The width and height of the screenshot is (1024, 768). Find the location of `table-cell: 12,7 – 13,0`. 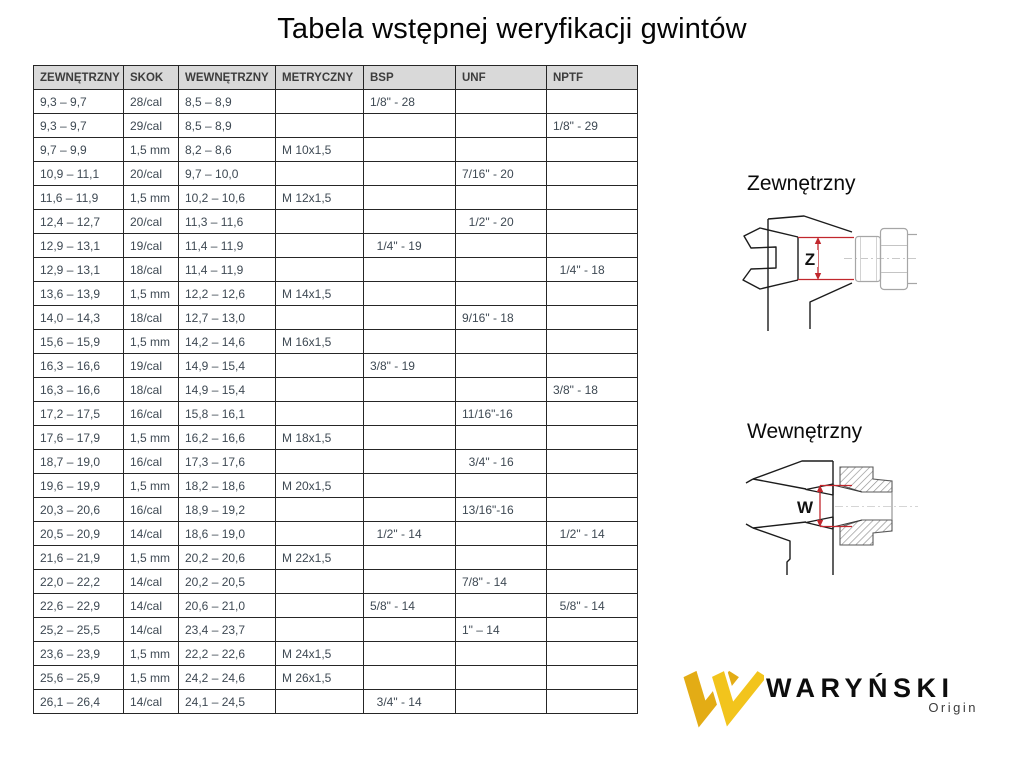

table-cell: 12,7 – 13,0 is located at coordinates (227, 317).